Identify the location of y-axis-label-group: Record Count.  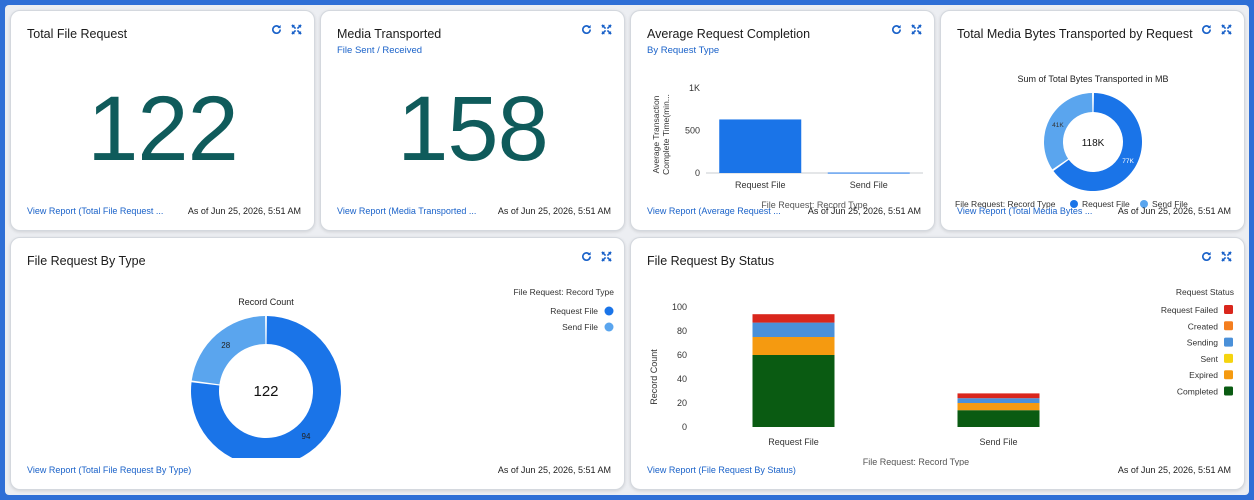
(654, 377).